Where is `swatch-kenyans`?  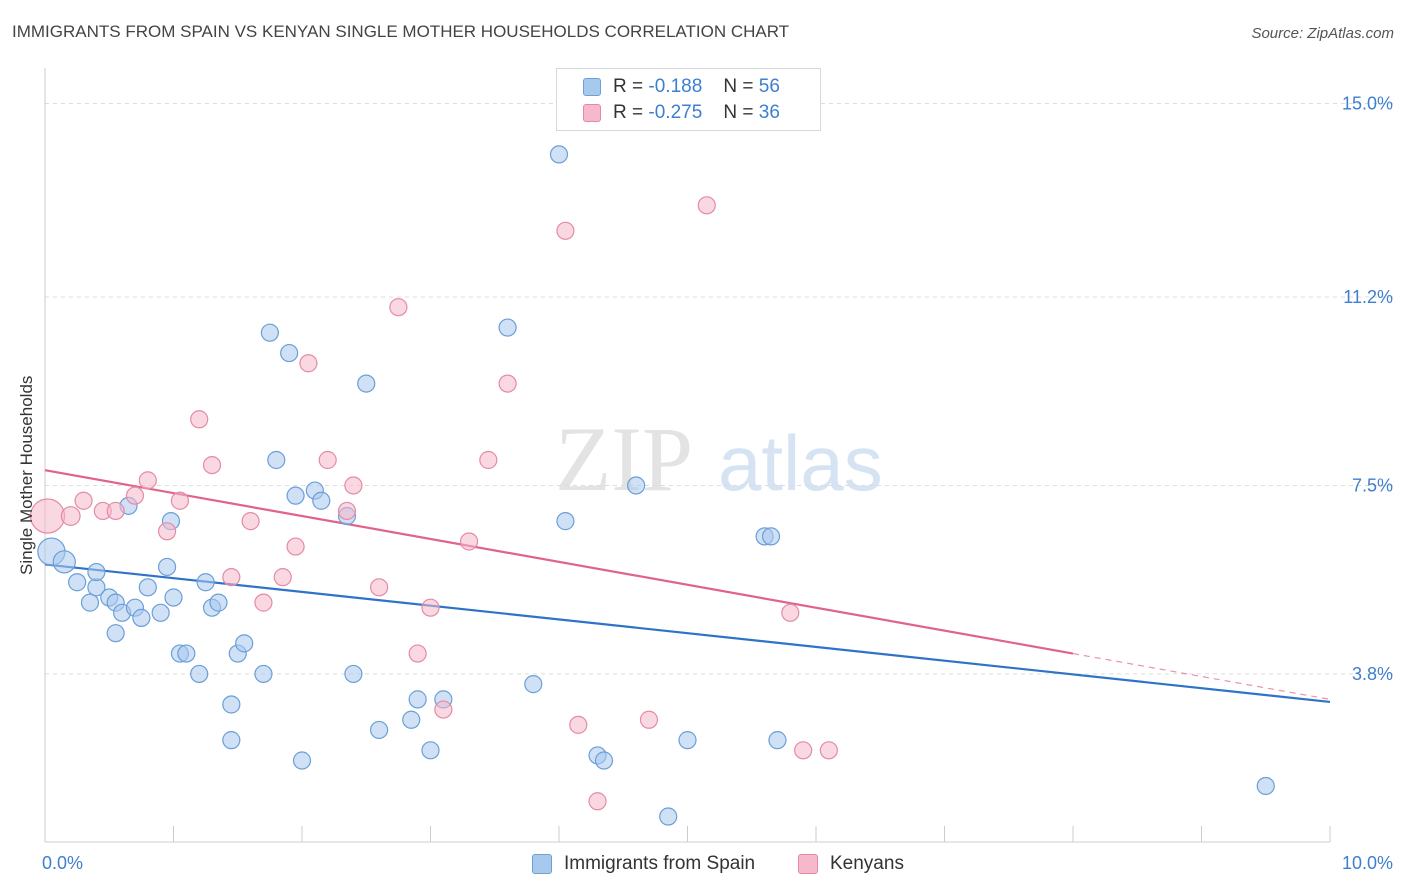
swatch-kenyans is located at coordinates (592, 113).